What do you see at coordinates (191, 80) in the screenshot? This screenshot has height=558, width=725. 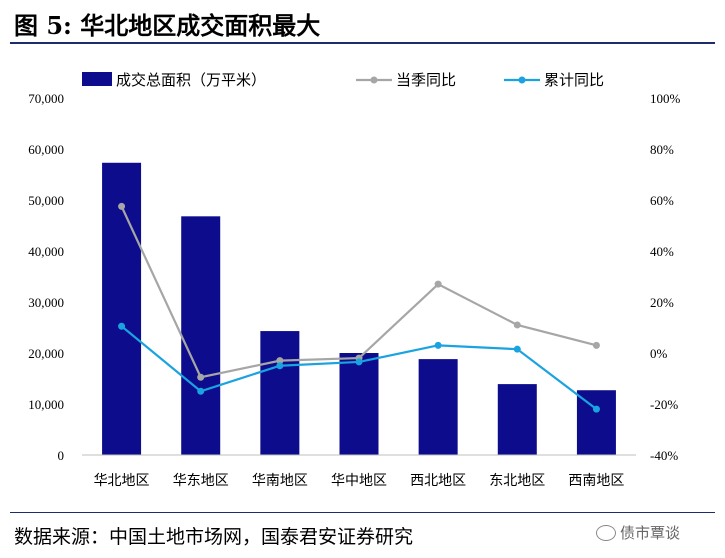 I see `legend-label-bar: 成交总面积（万平米）` at bounding box center [191, 80].